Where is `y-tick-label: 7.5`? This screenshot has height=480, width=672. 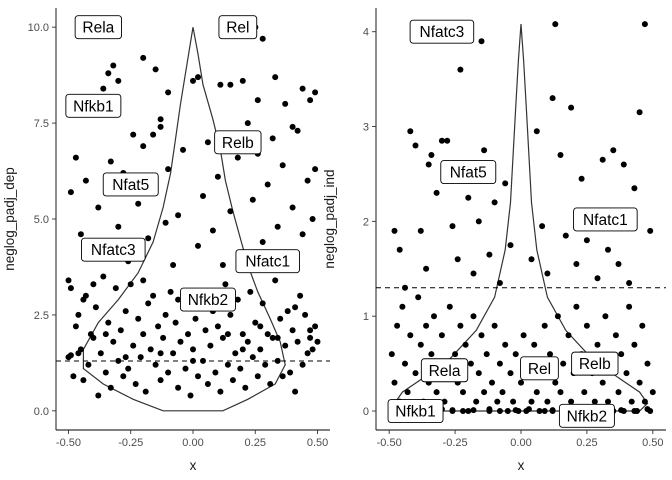 y-tick-label: 7.5 is located at coordinates (41, 124).